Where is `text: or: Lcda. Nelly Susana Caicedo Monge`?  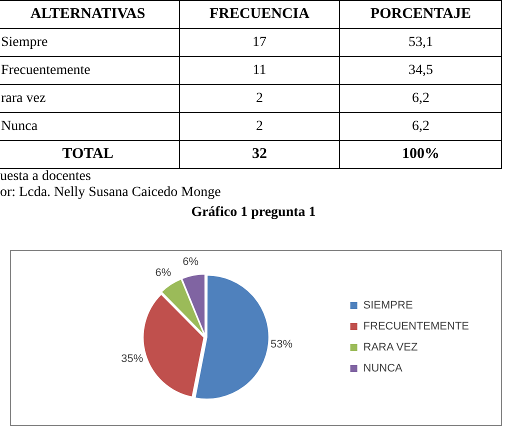 text: or: Lcda. Nelly Susana Caicedo Monge is located at coordinates (111, 193).